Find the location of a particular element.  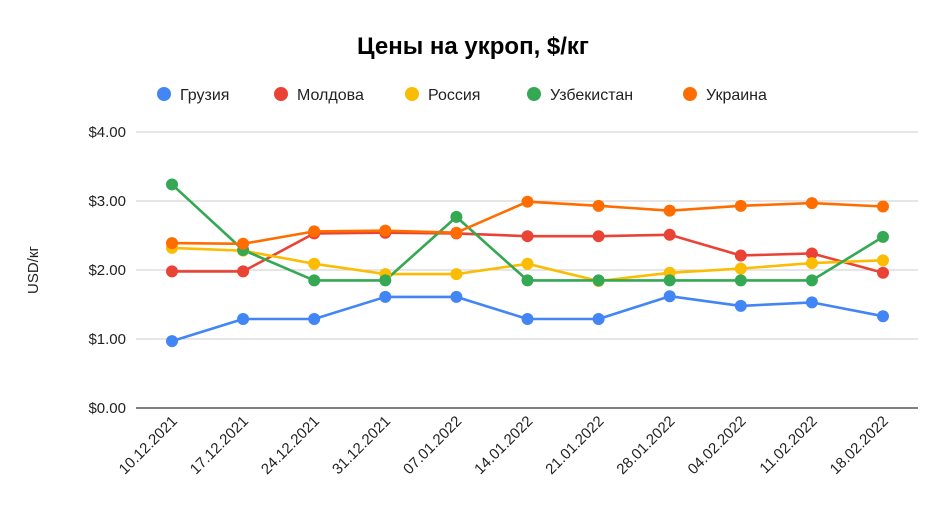

x-tick-label: 17.12.2021 is located at coordinates (219, 445).